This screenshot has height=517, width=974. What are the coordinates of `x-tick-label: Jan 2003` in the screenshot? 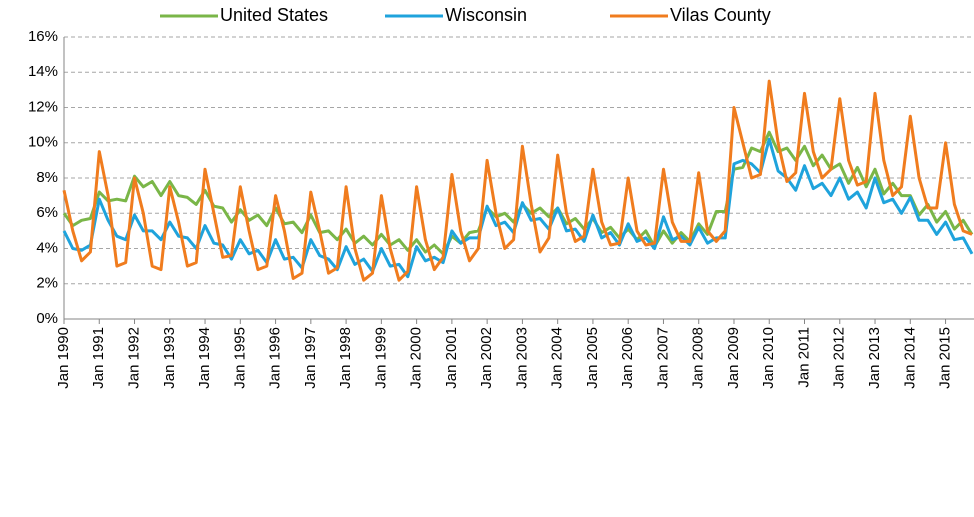 It's located at (521, 358).